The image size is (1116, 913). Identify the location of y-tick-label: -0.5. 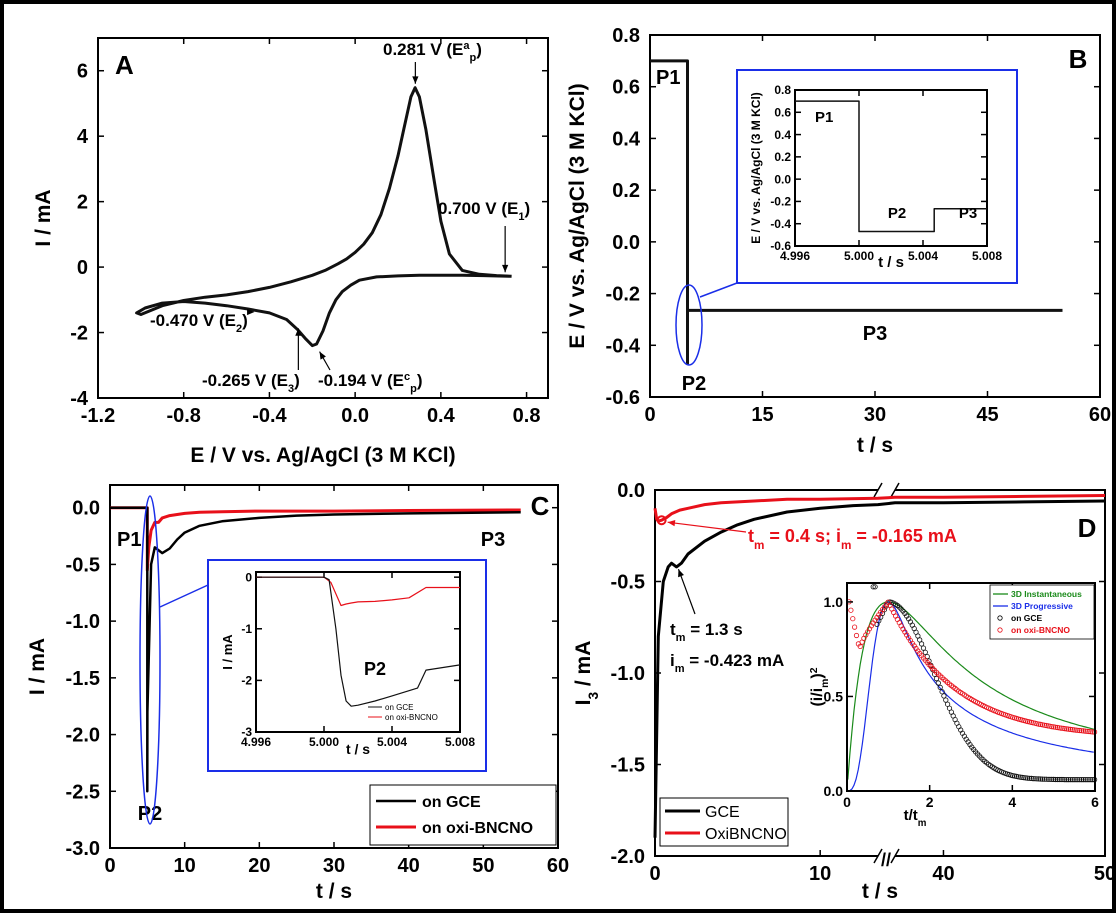
(83, 565).